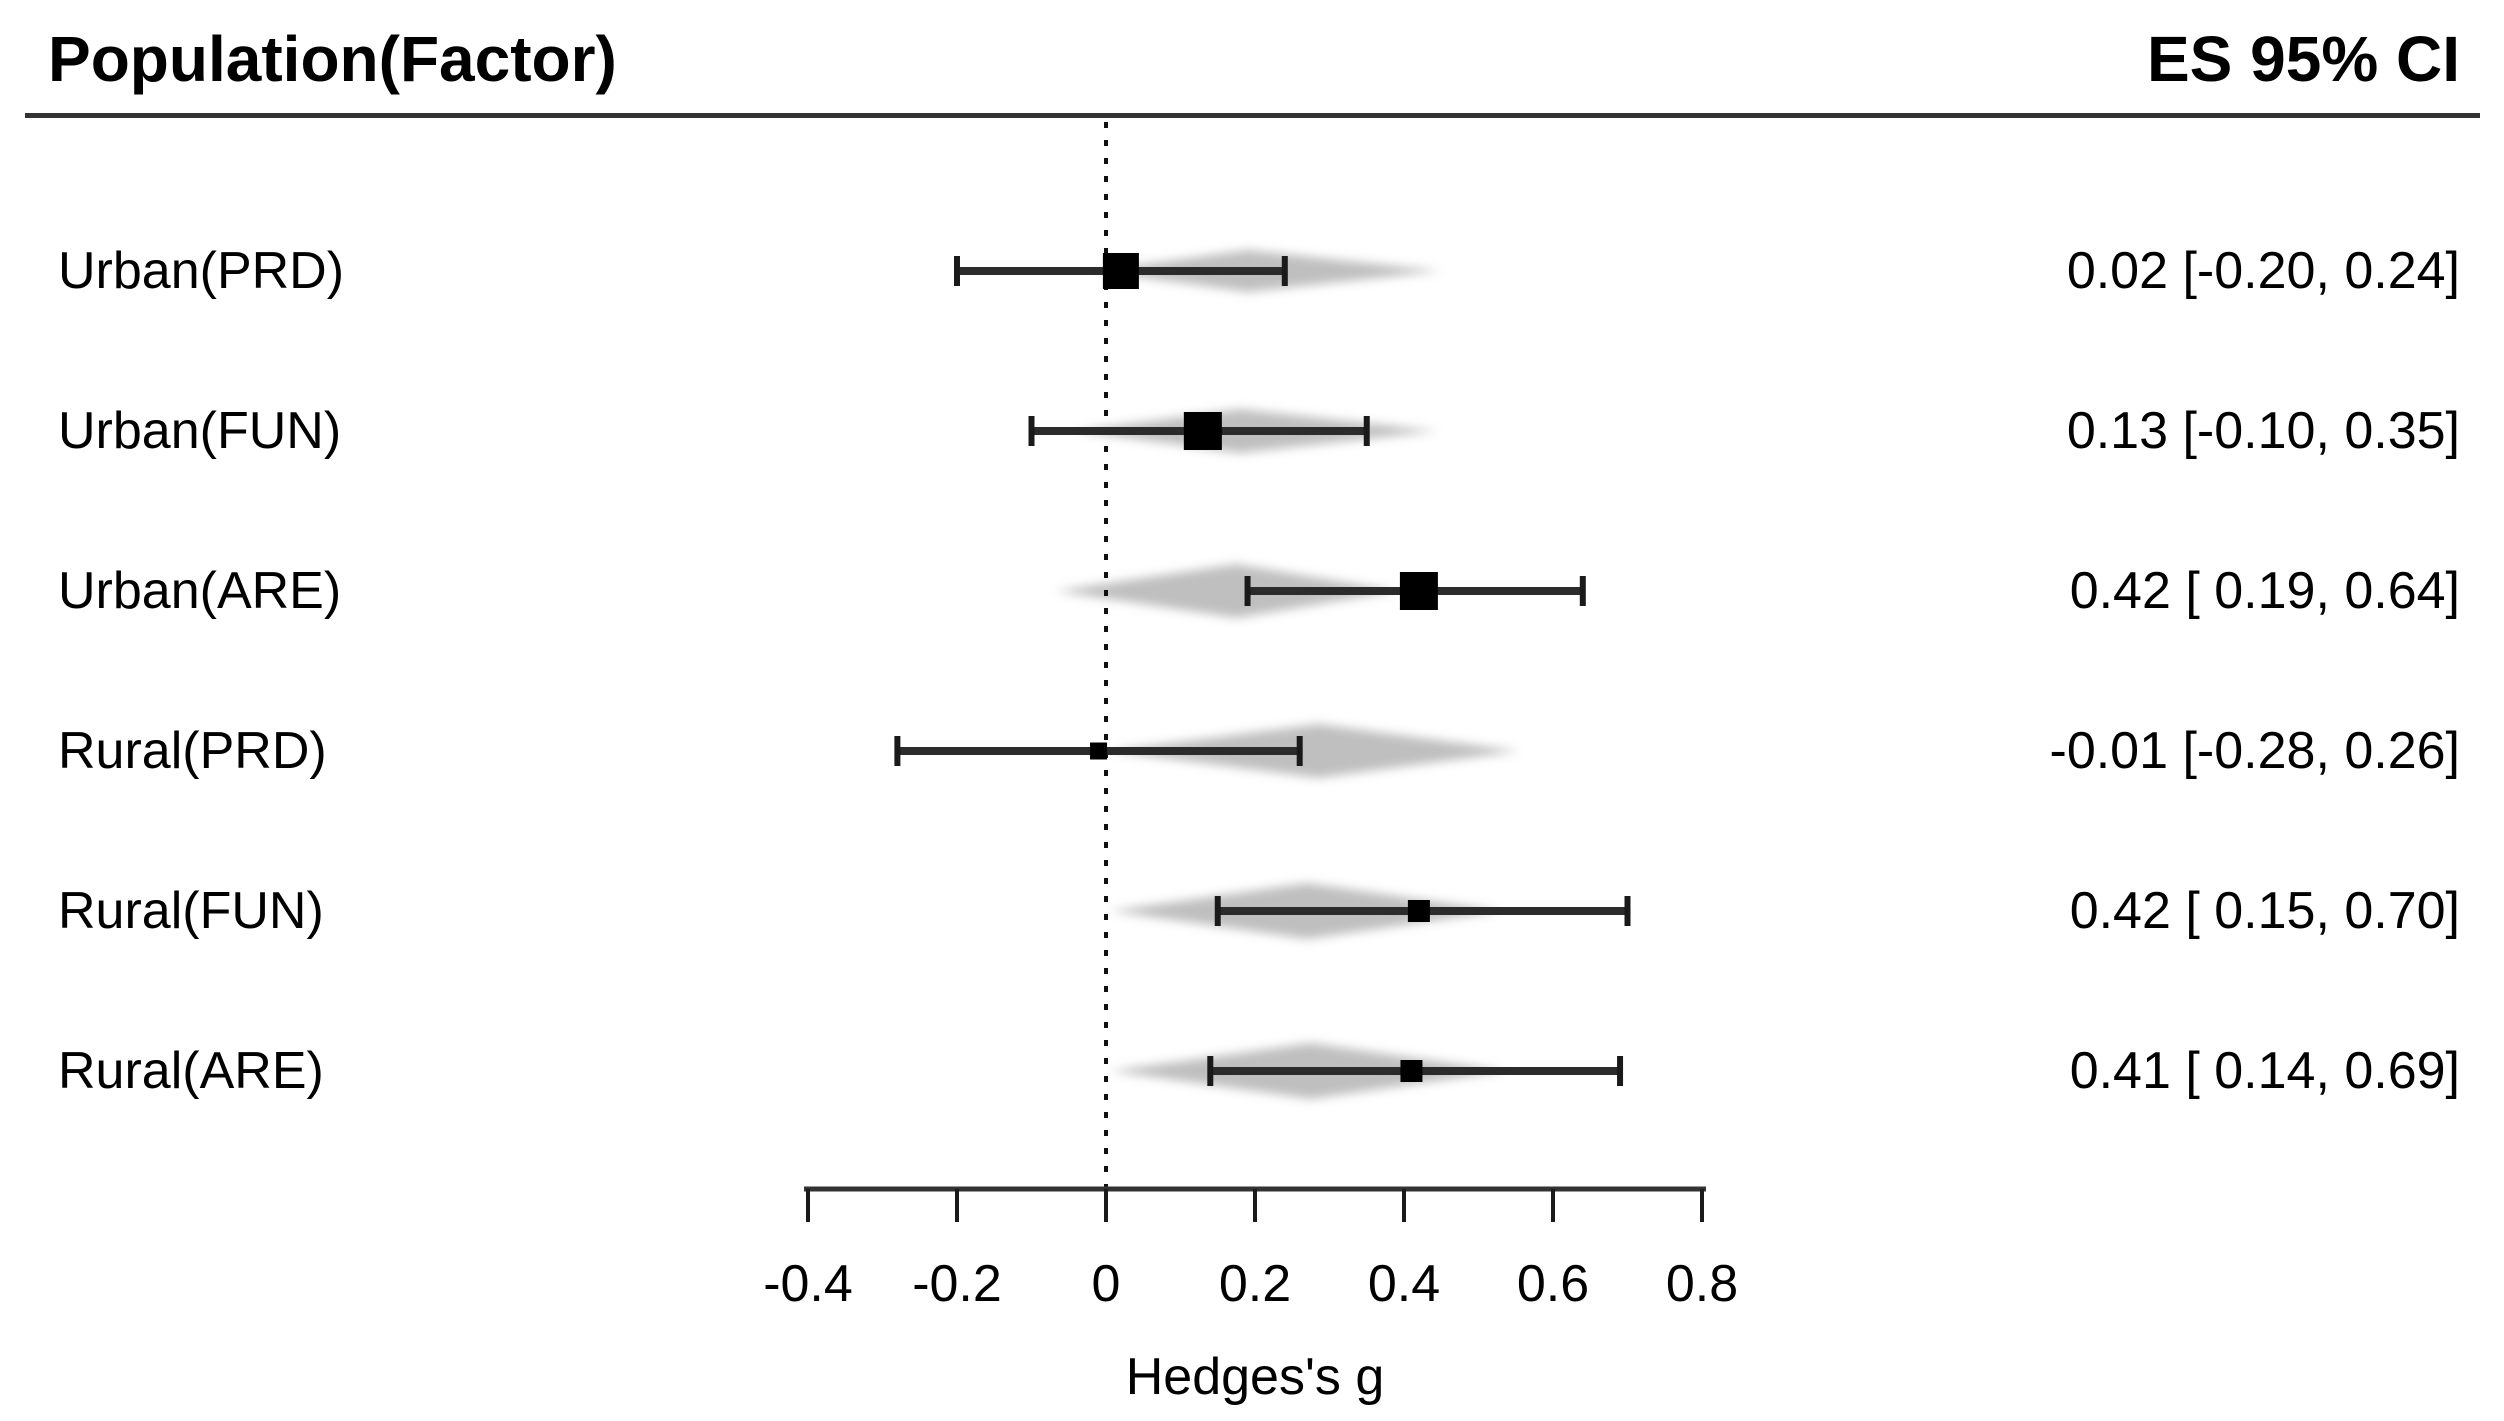 The height and width of the screenshot is (1421, 2504). What do you see at coordinates (2263, 271) in the screenshot?
I see `row-es-ci-text: 0.02 [-0.20, 0.24]` at bounding box center [2263, 271].